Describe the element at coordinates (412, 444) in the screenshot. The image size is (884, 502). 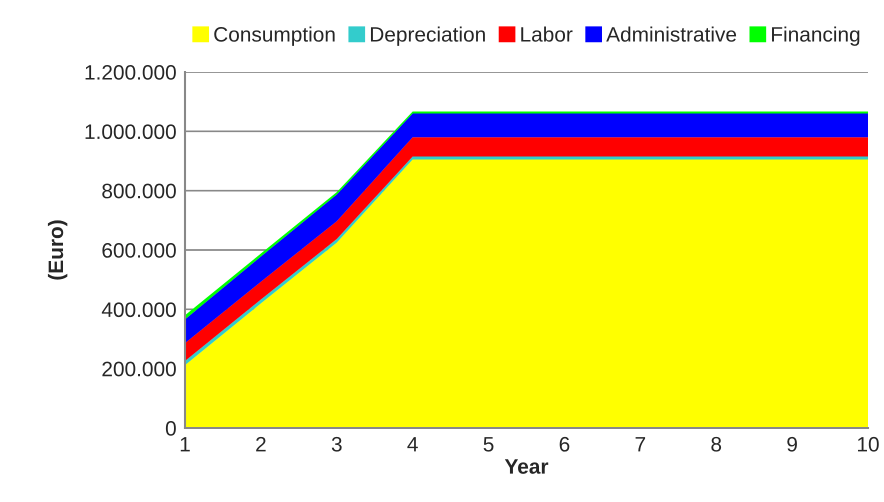
I see `x-tick-label: 4` at that location.